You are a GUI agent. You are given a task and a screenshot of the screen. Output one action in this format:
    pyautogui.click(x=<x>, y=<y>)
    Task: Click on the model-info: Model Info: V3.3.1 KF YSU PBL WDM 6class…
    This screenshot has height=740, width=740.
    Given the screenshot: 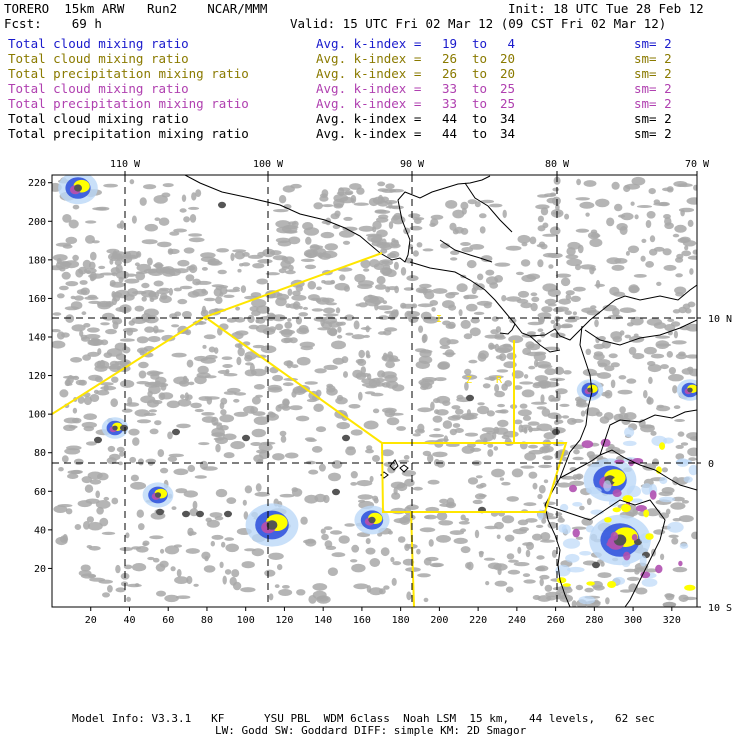 What is the action you would take?
    pyautogui.click(x=363, y=718)
    